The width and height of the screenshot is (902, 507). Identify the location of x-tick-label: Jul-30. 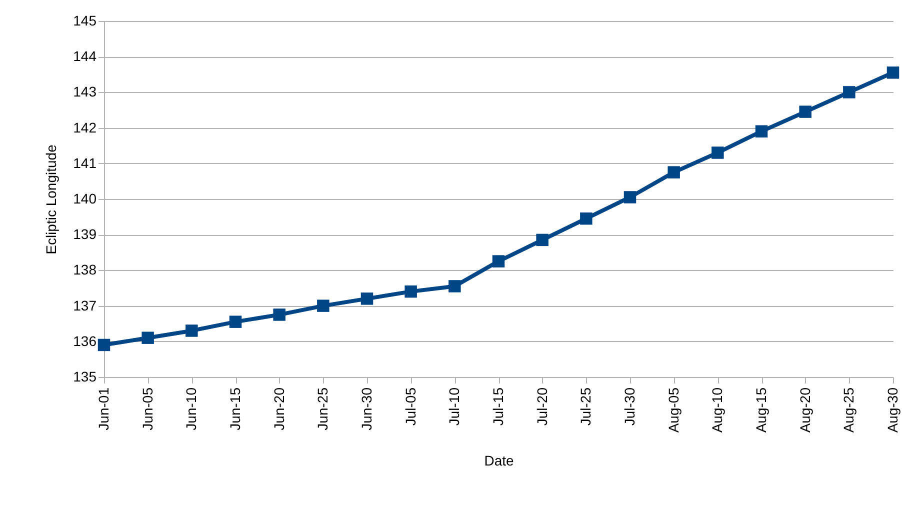
(630, 406).